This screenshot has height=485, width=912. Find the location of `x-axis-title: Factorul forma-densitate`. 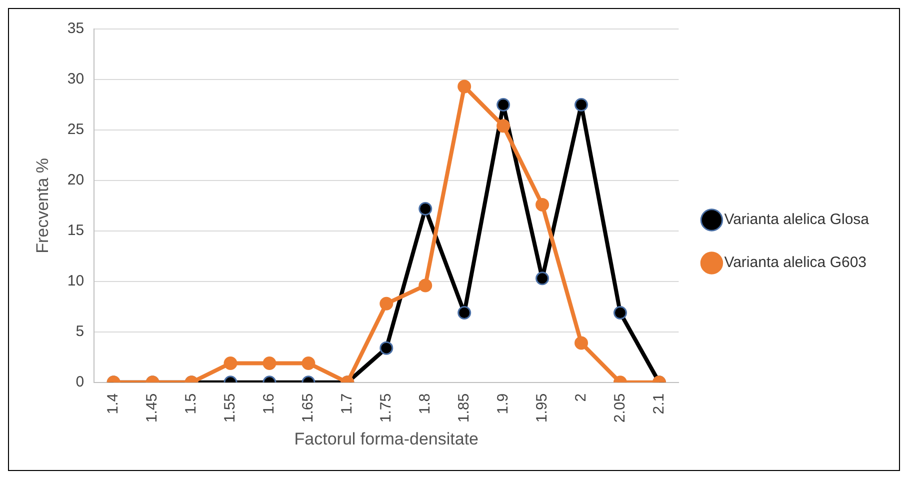

x-axis-title: Factorul forma-densitate is located at coordinates (386, 438).